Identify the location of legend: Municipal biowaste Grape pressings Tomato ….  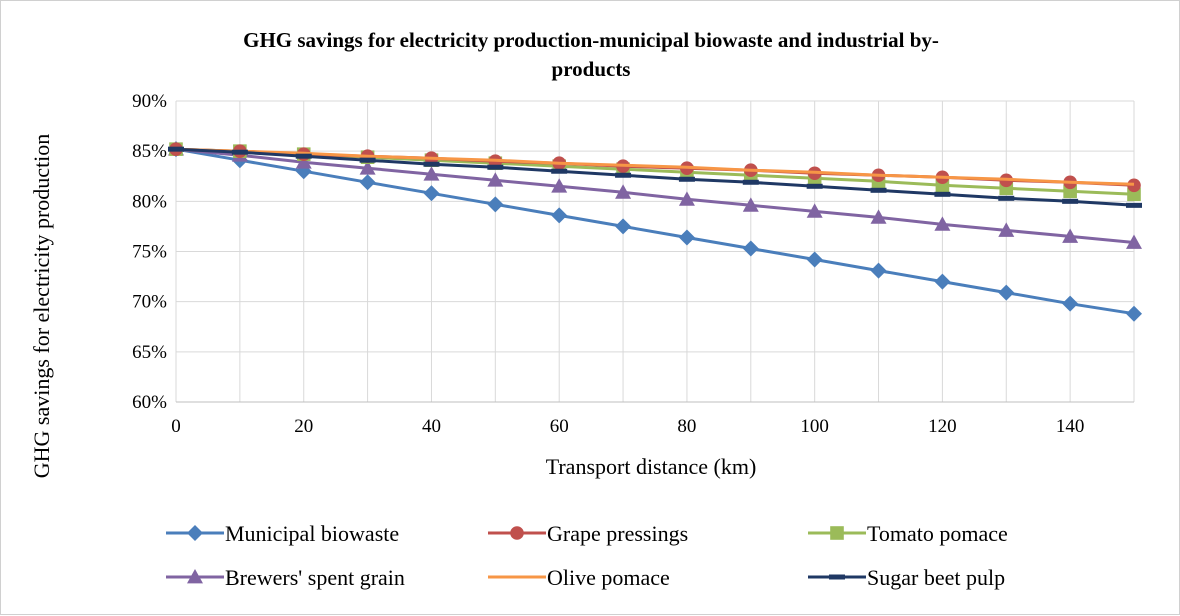
(587, 555).